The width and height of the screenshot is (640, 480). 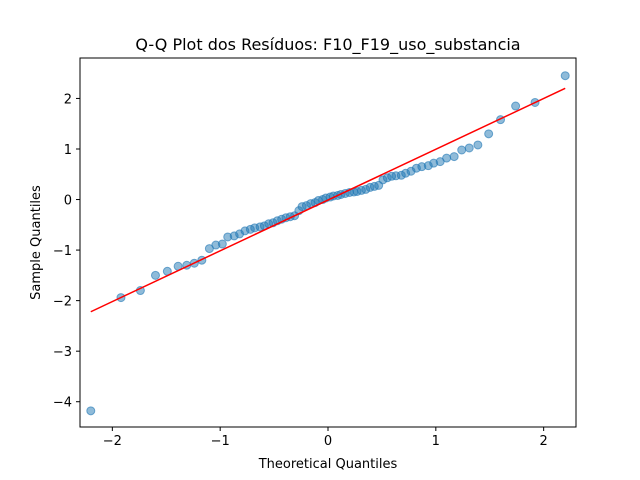 I want to click on x-tick-label: −1, so click(x=220, y=441).